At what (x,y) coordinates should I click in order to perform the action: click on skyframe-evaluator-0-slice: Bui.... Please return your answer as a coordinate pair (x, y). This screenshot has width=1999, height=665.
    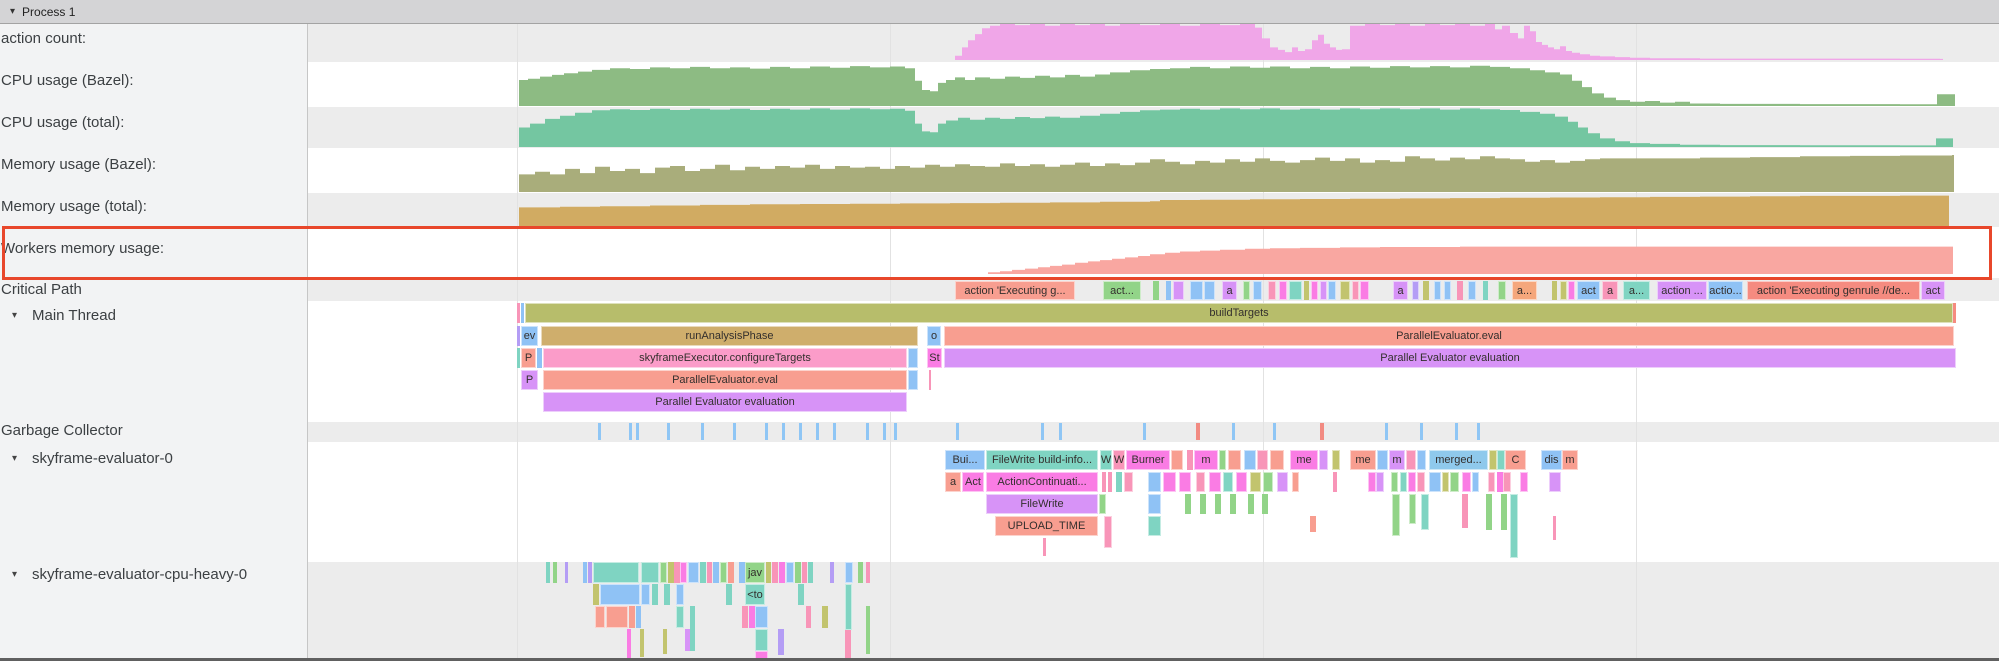
    Looking at the image, I should click on (965, 460).